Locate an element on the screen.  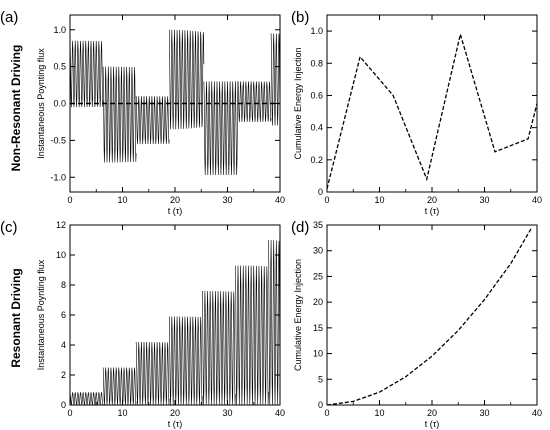
y-tick-label: -0.5 is located at coordinates (58, 140).